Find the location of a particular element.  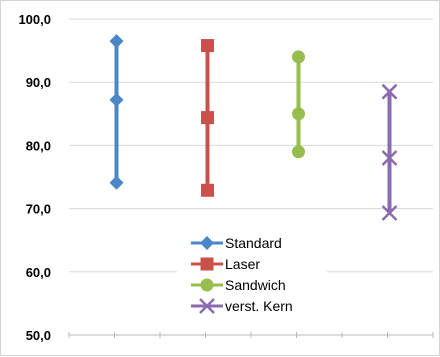

series-laser is located at coordinates (207, 118).